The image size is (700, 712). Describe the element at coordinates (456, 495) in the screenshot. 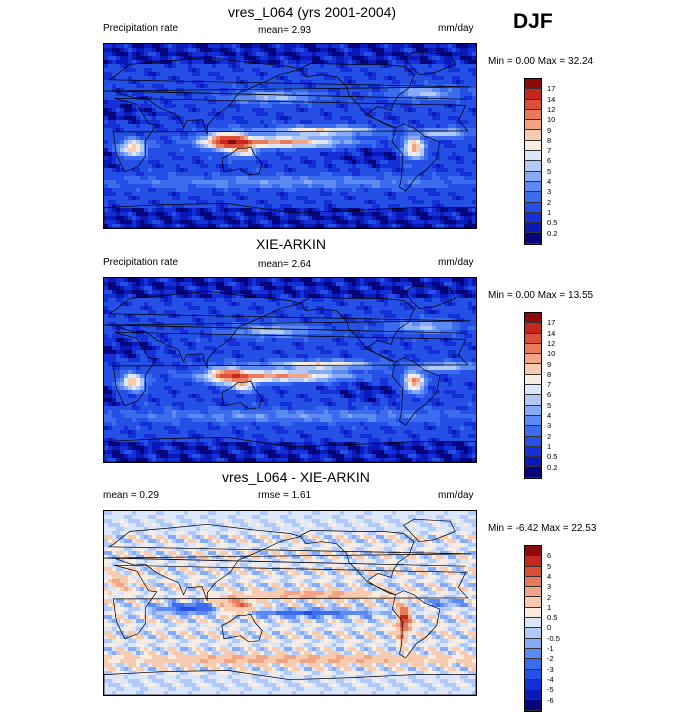

I see `panel3-units-label: mm/day` at that location.